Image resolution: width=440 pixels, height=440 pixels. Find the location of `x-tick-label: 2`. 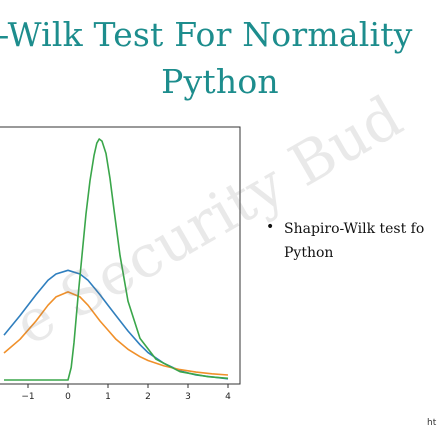

x-tick-label: 2 is located at coordinates (148, 397).